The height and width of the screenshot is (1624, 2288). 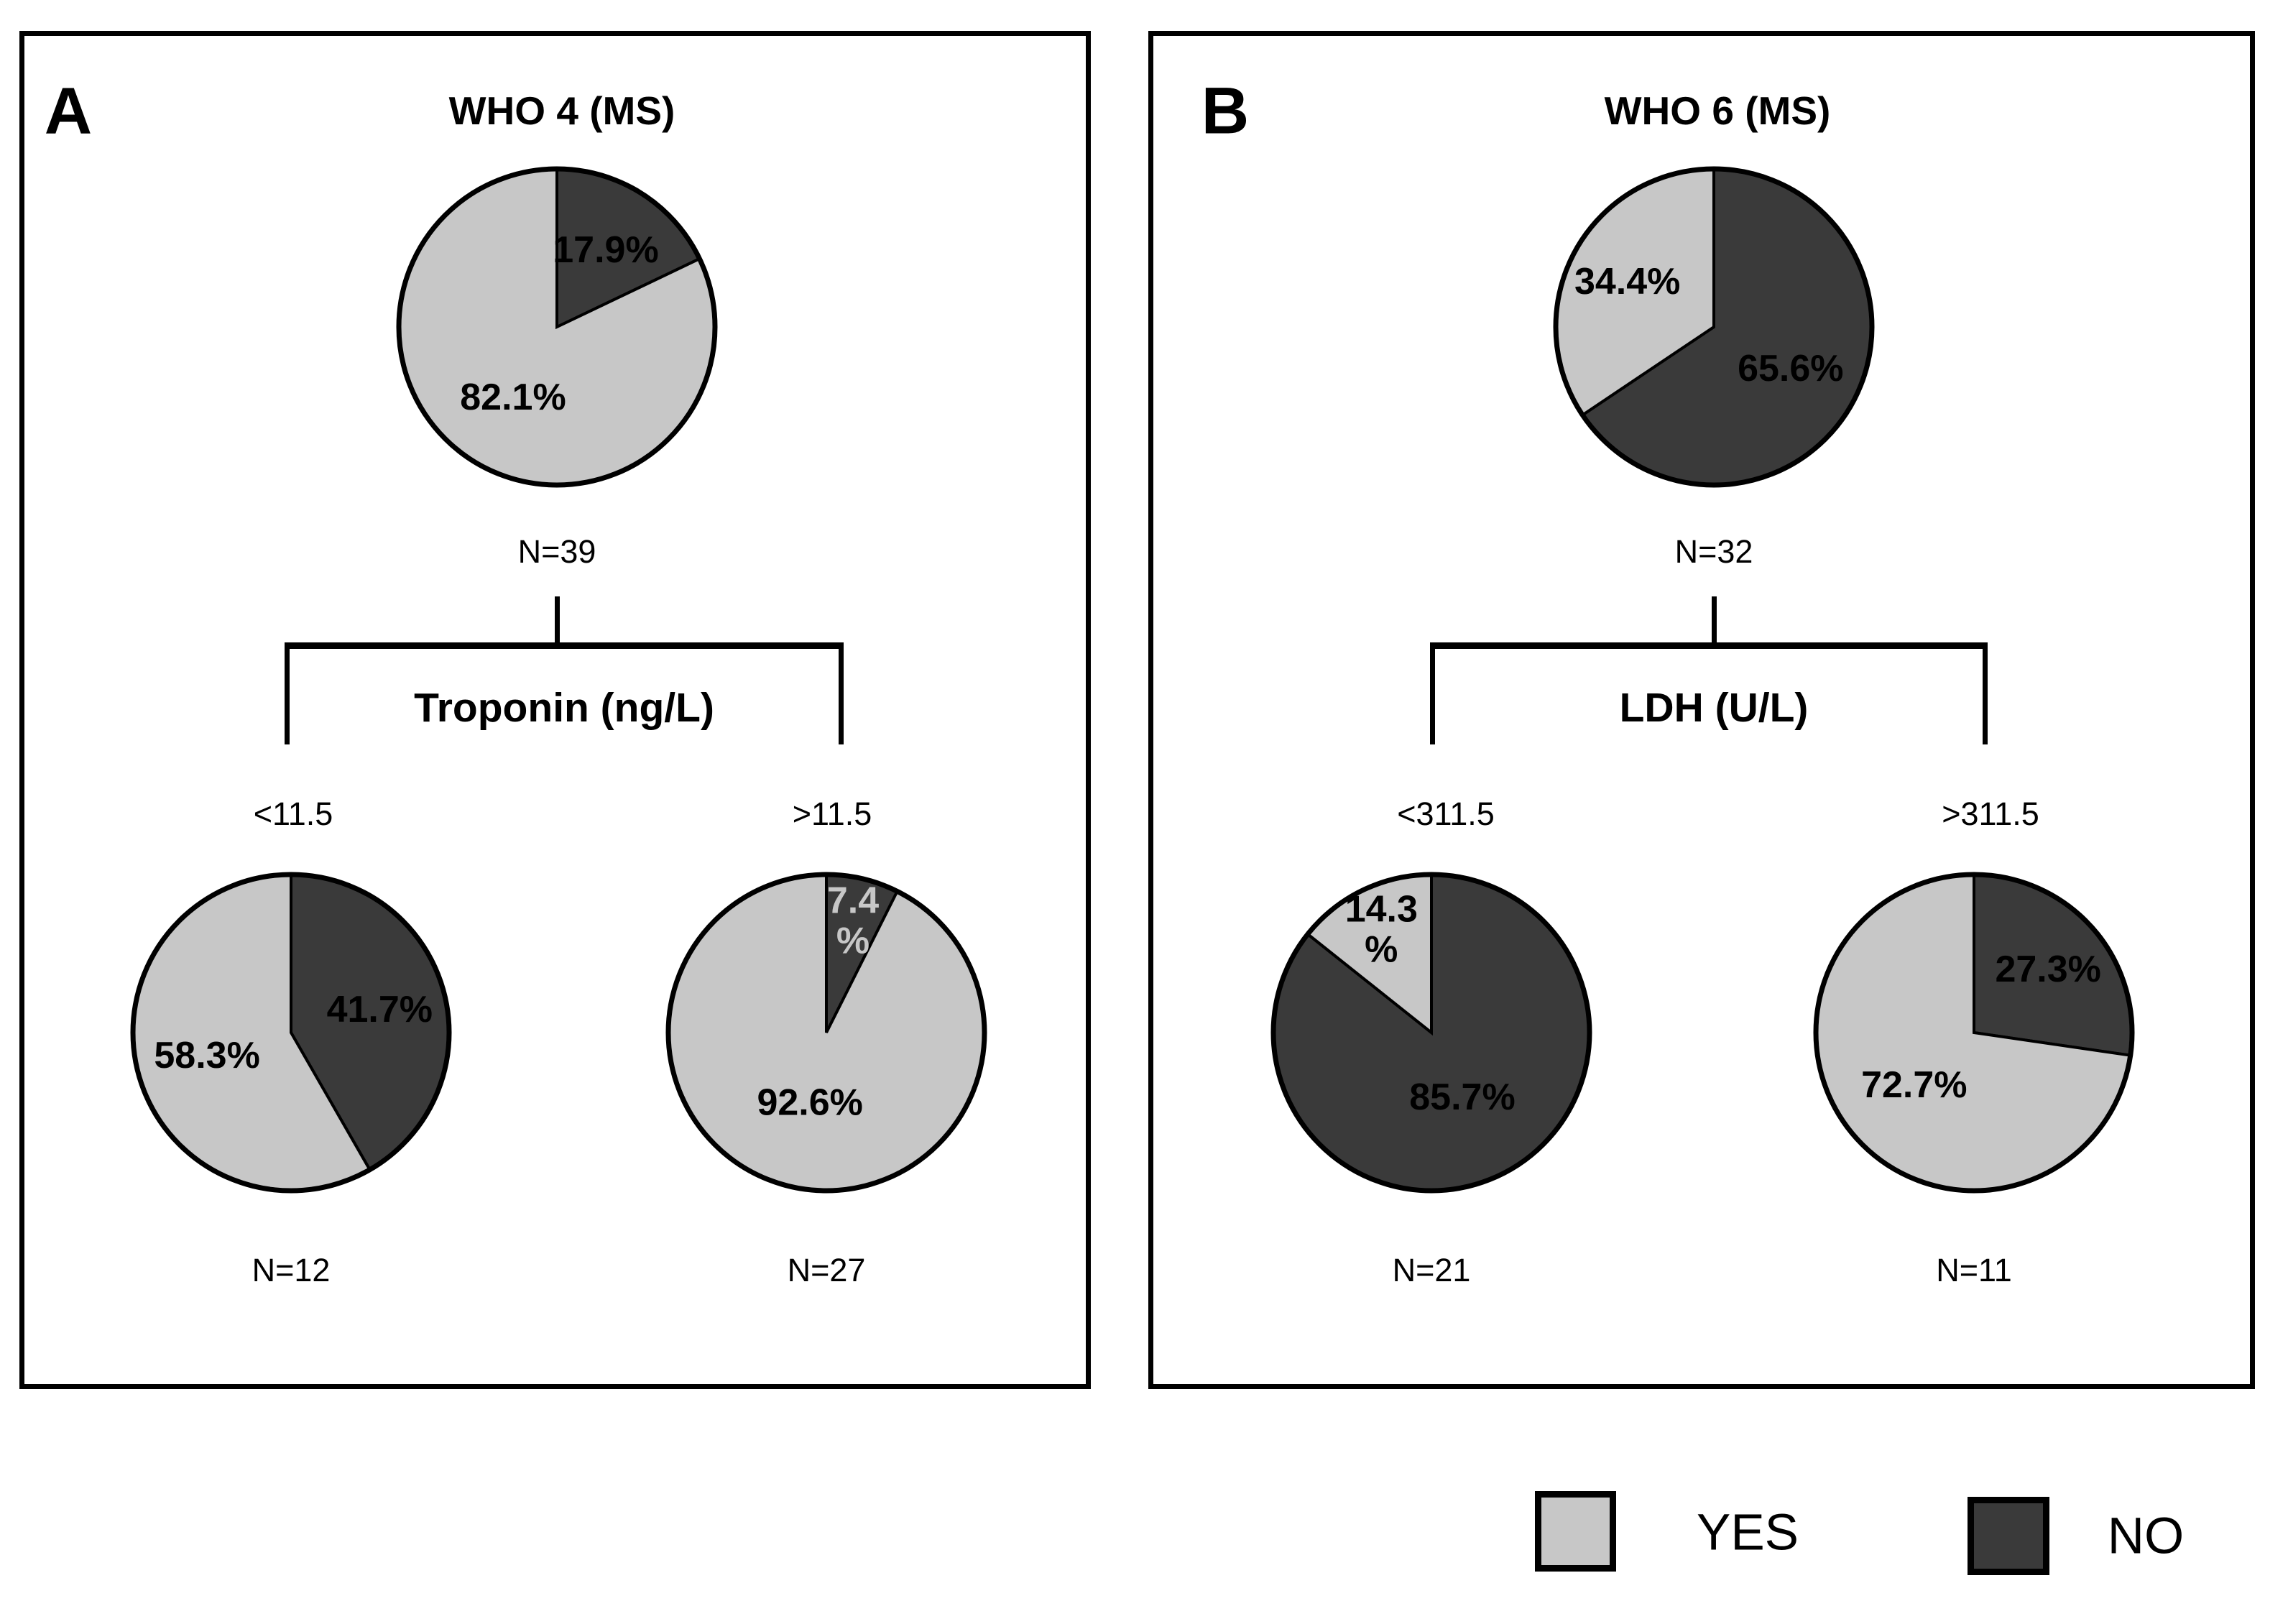 I want to click on panel-b-branch-left-condition: <311.5, so click(x=1446, y=813).